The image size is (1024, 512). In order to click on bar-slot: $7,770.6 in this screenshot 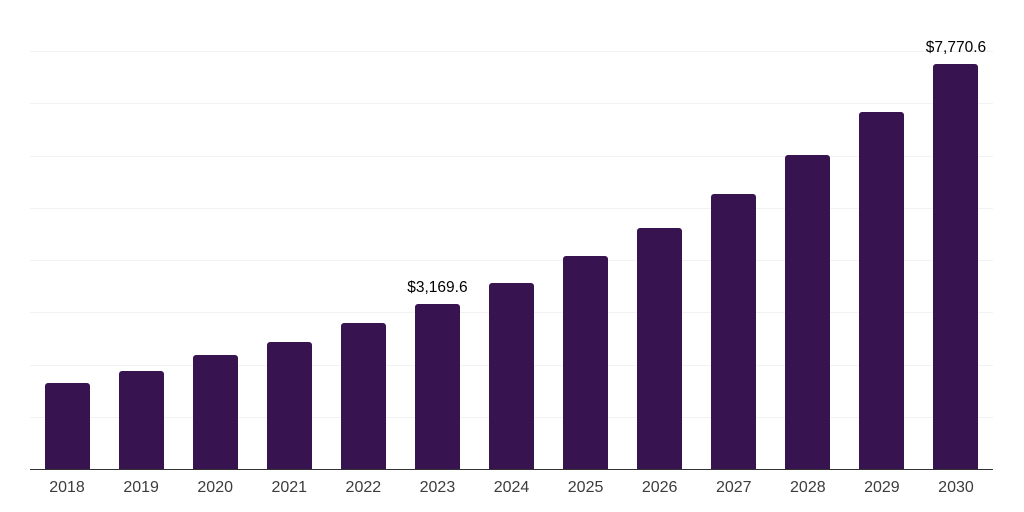, I will do `click(956, 235)`.